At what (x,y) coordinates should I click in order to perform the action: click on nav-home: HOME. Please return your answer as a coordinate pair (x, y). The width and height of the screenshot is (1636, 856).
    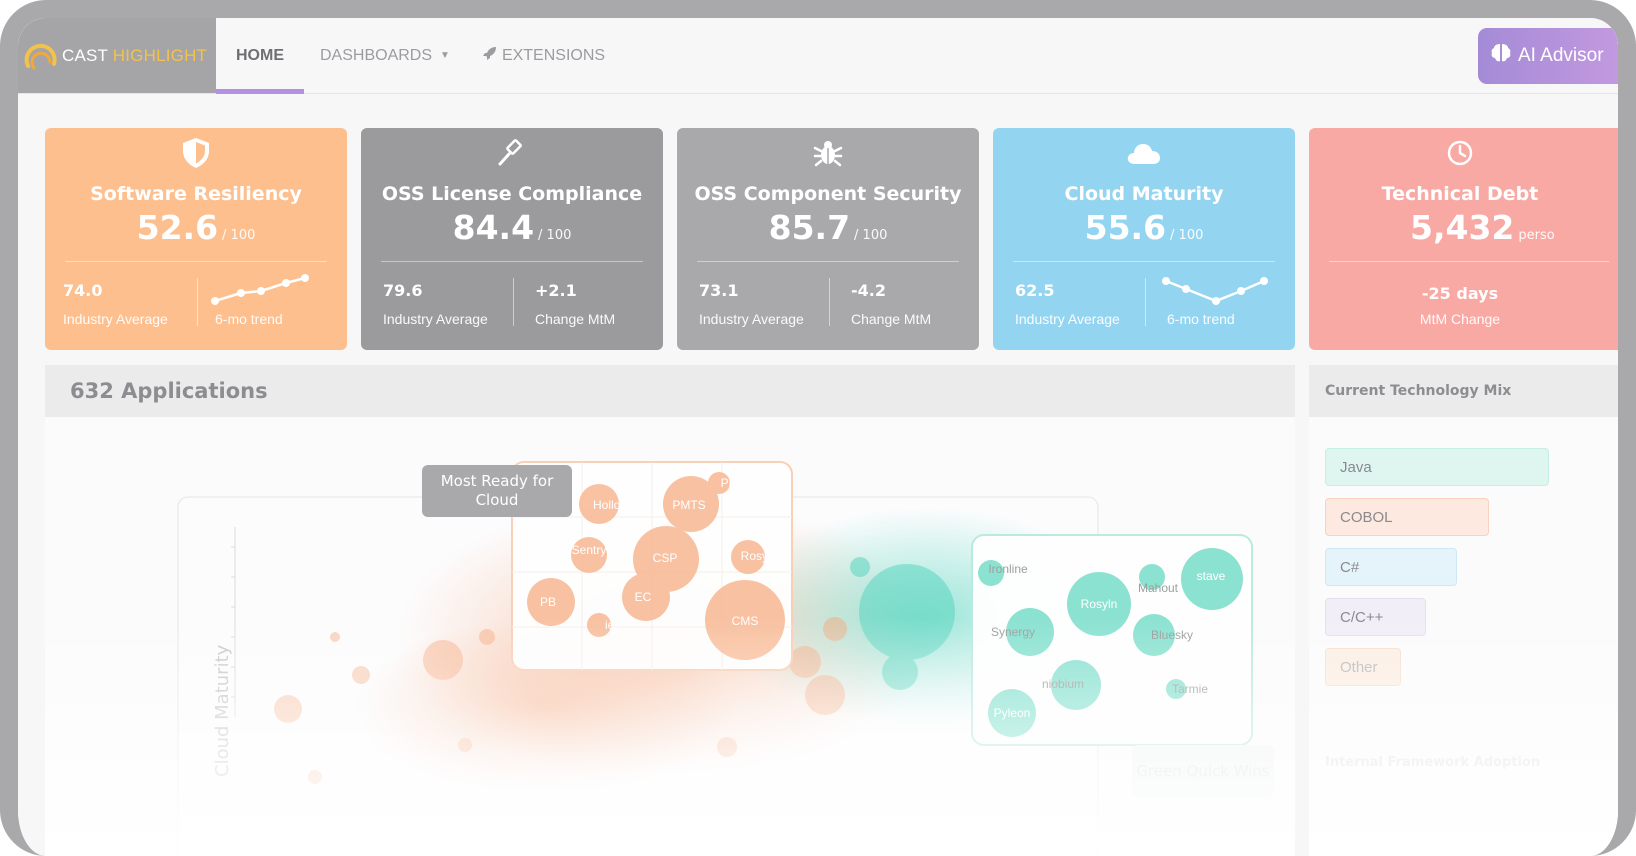
    Looking at the image, I should click on (260, 56).